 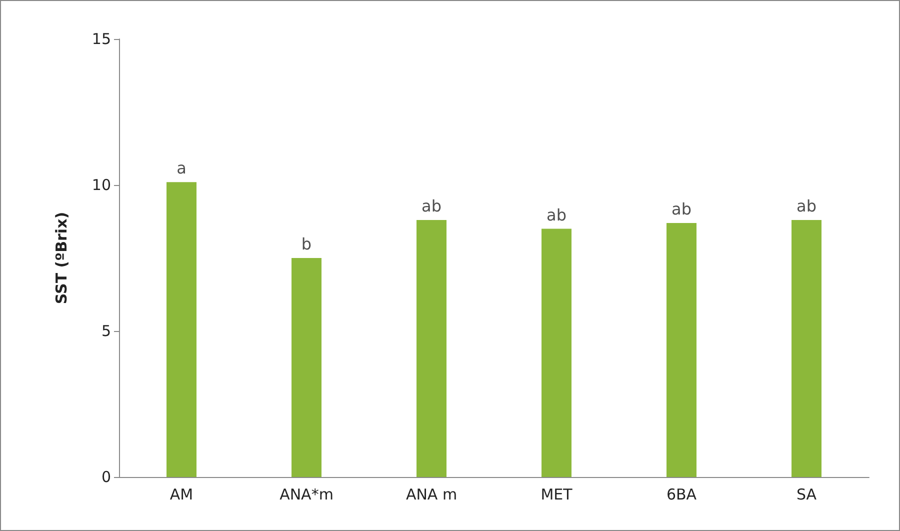 I want to click on y-tick-label: 0, so click(x=106, y=477).